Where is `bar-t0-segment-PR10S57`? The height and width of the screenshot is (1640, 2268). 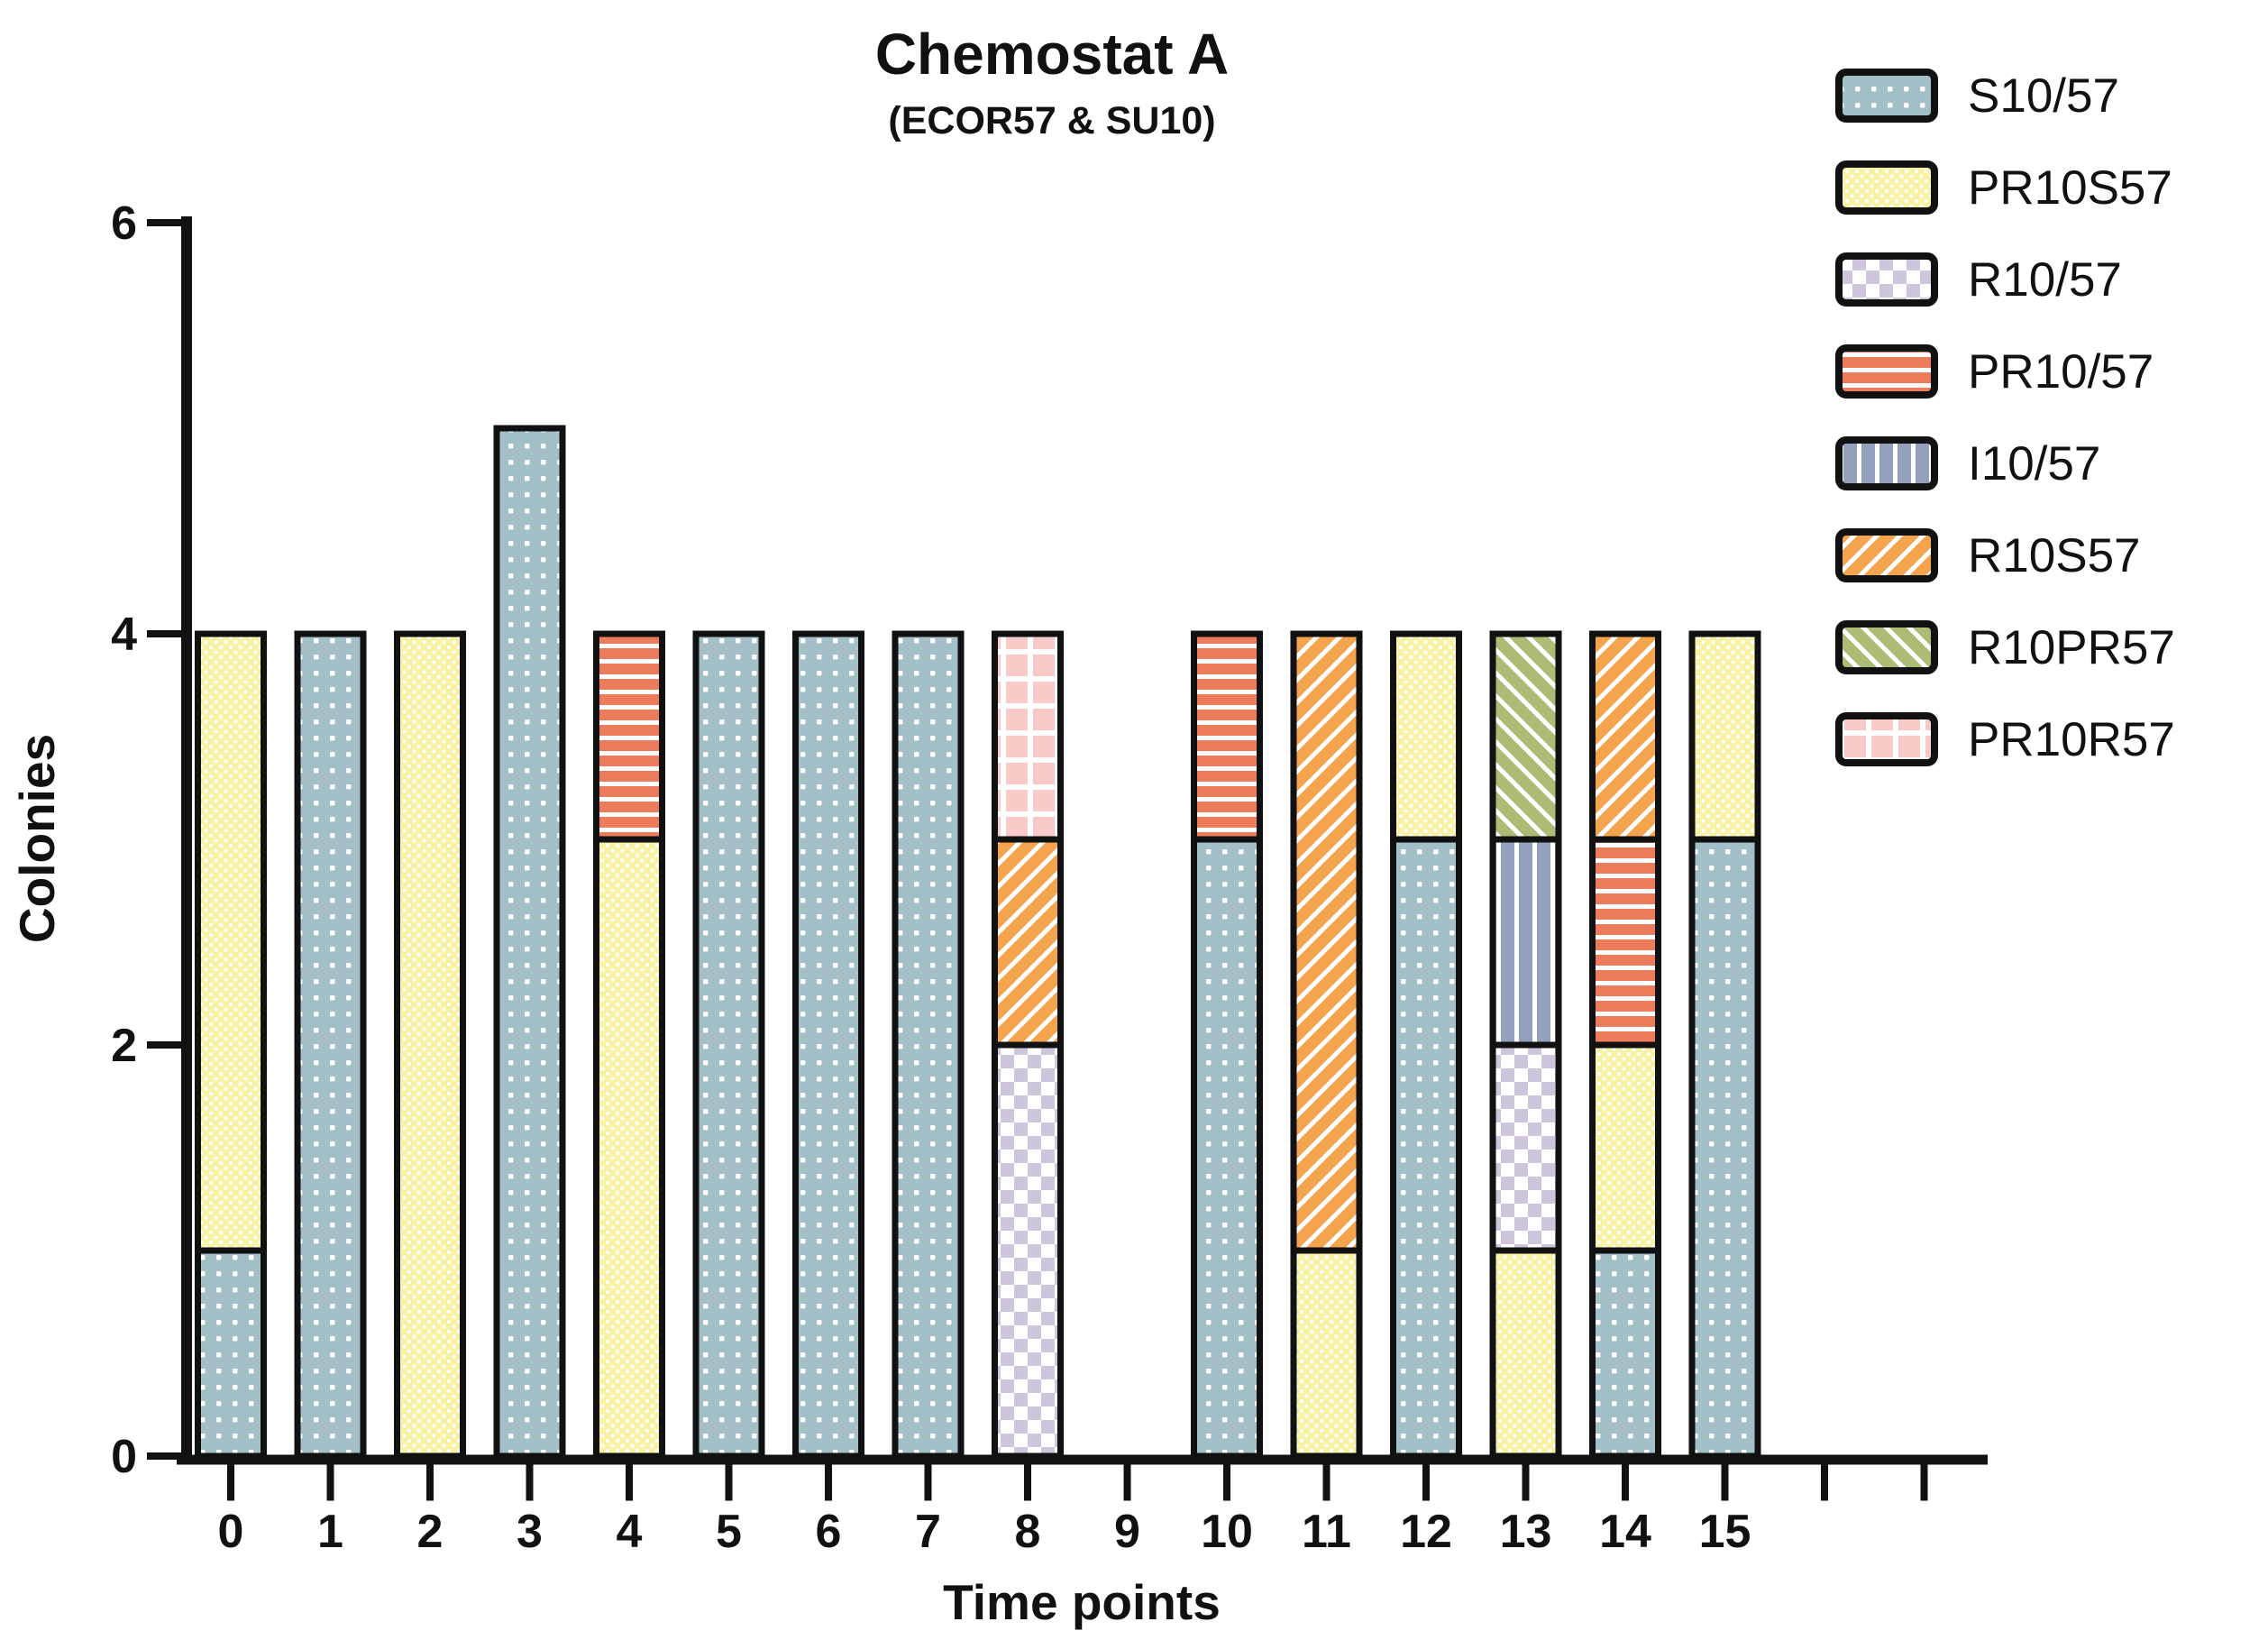
bar-t0-segment-PR10S57 is located at coordinates (231, 942).